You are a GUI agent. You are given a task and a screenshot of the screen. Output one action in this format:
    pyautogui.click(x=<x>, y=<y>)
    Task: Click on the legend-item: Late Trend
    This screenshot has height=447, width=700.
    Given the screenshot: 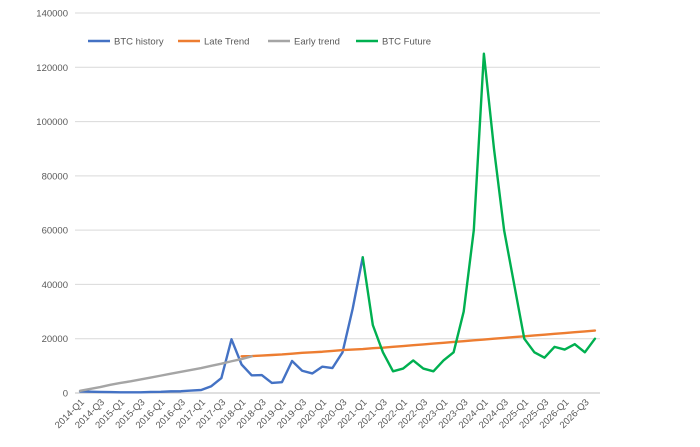 What is the action you would take?
    pyautogui.click(x=213, y=42)
    